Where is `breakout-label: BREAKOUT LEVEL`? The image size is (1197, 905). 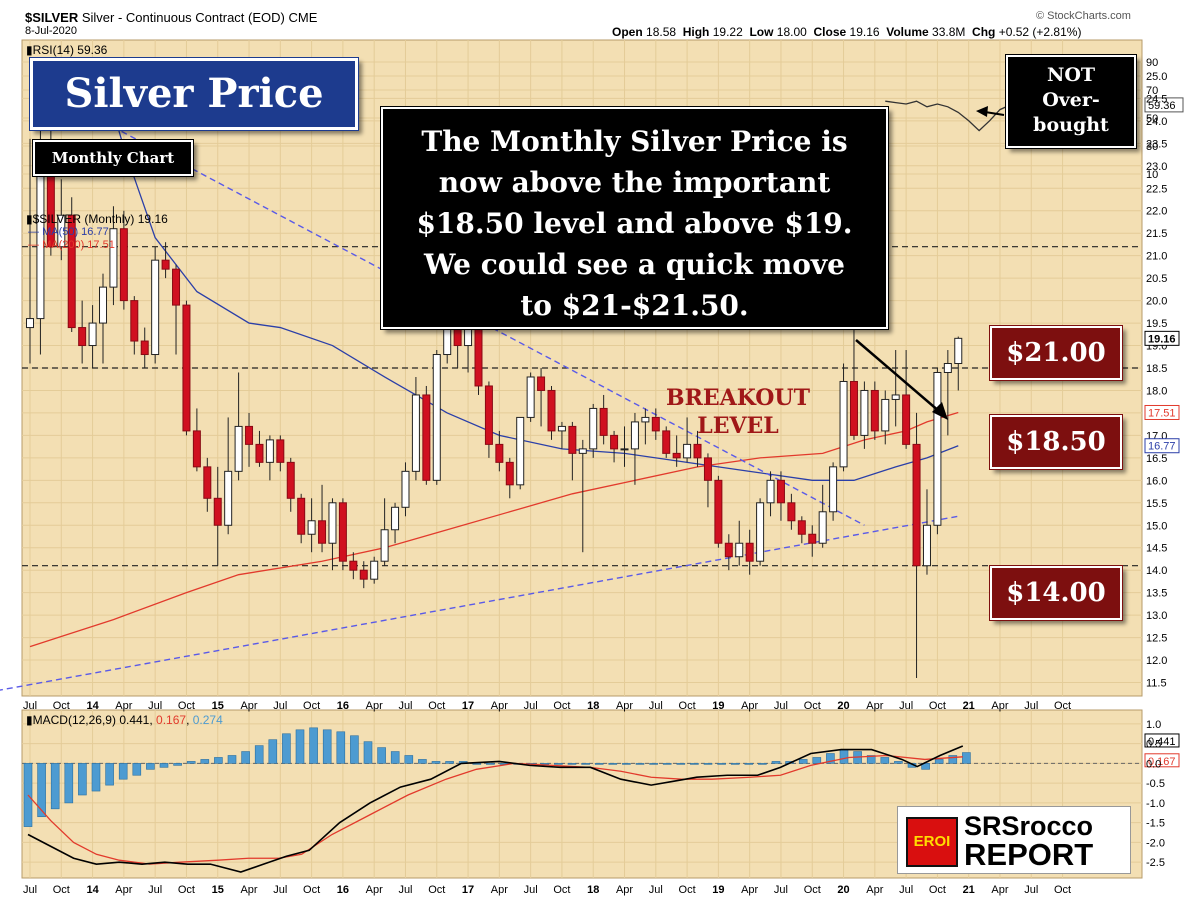
breakout-label: BREAKOUT LEVEL is located at coordinates (738, 412).